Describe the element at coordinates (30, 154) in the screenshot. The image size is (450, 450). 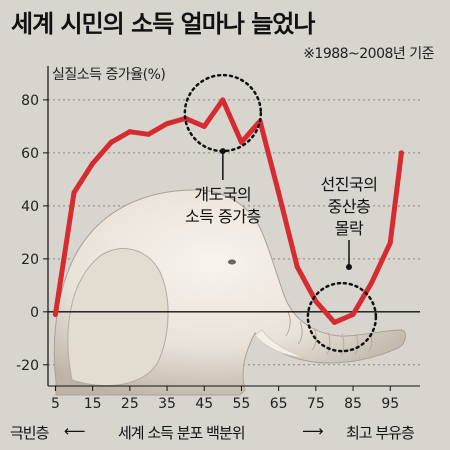
I see `y-tick-label-60: 60` at that location.